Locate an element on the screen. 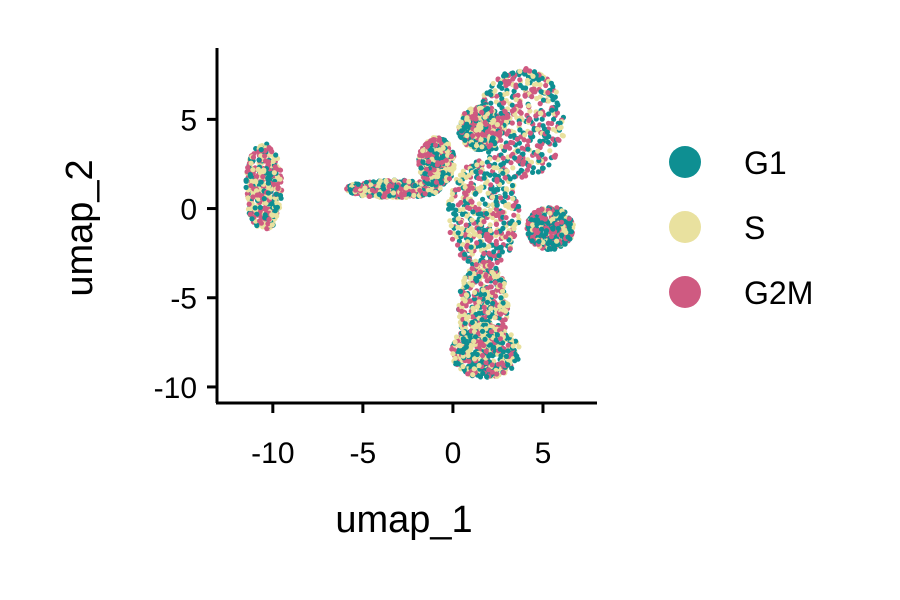 Image resolution: width=900 pixels, height=600 pixels. legend-label-g1: G1 is located at coordinates (765, 163).